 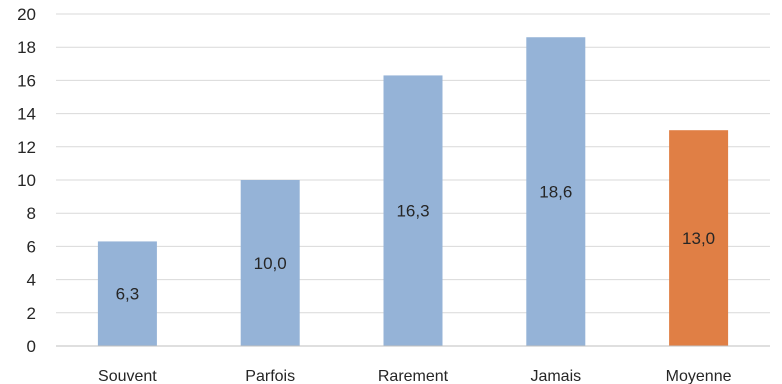 I want to click on y-tick-label: 14, so click(x=26, y=114).